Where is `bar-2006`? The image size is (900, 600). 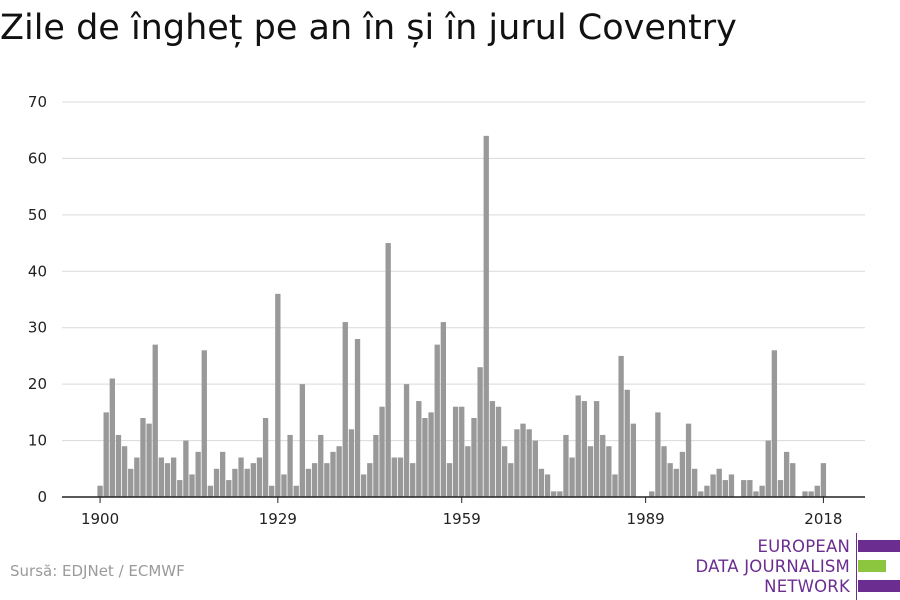
bar-2006 is located at coordinates (750, 488).